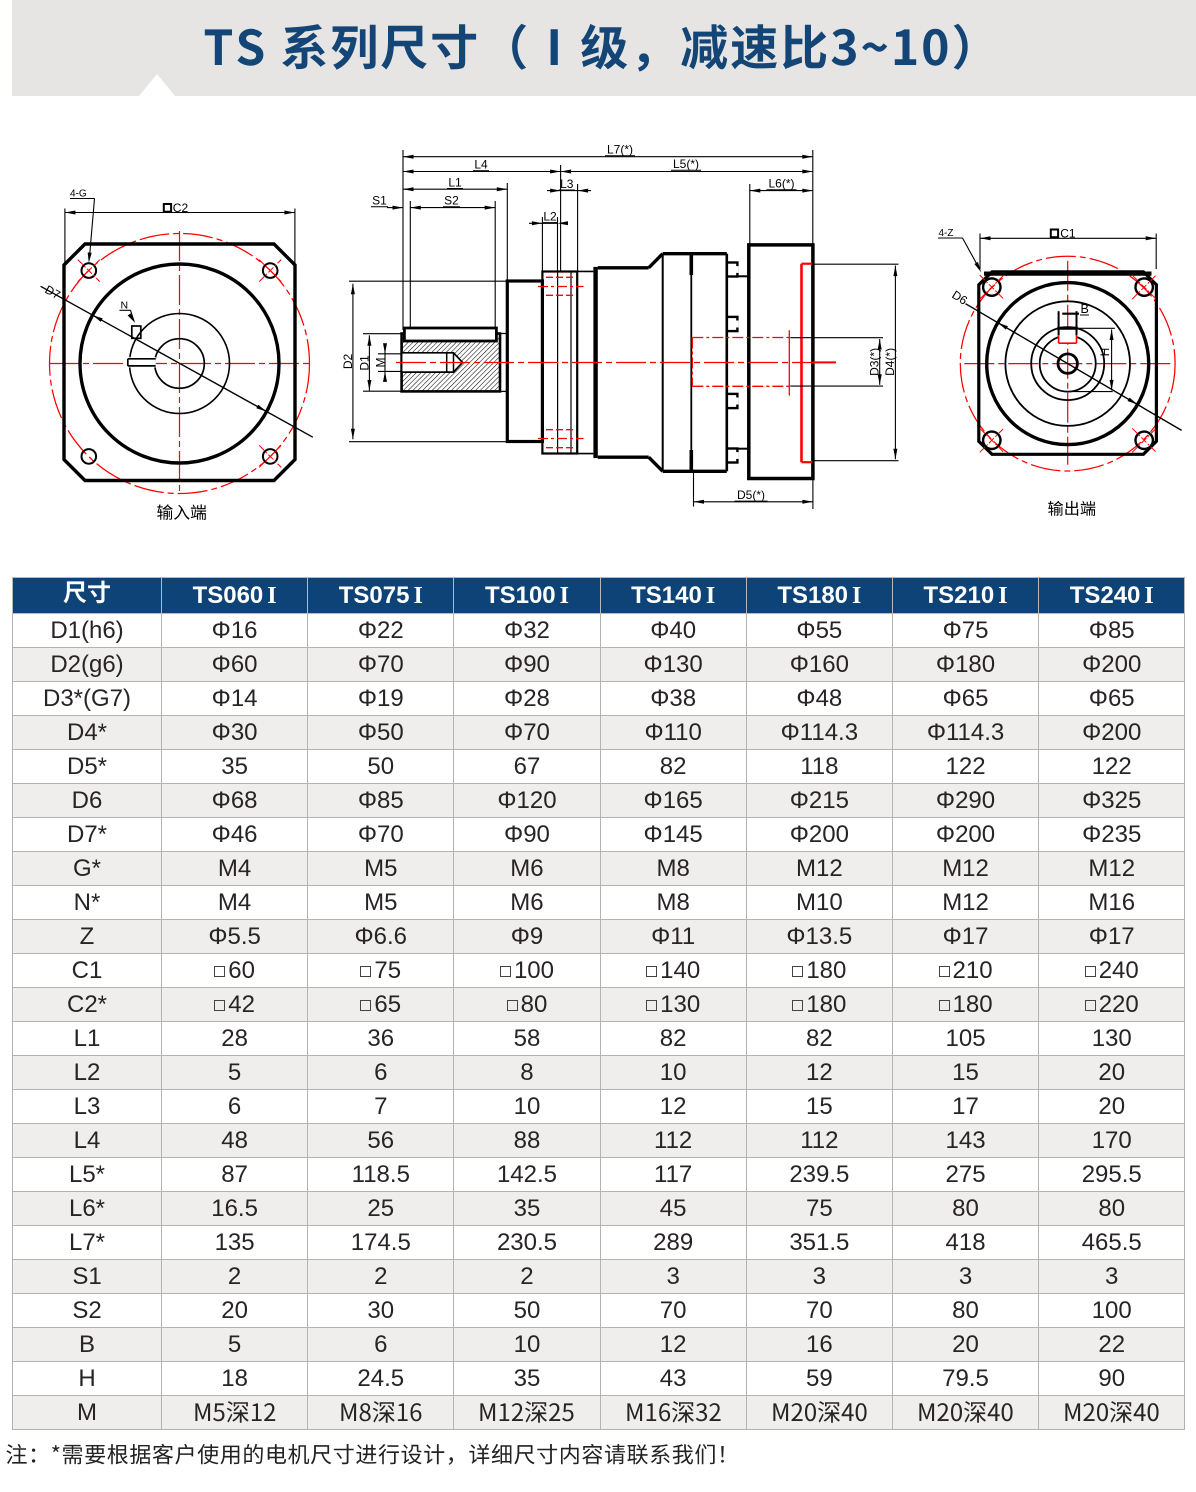 Image resolution: width=1196 pixels, height=1492 pixels. I want to click on svg-text: D2, so click(348, 362).